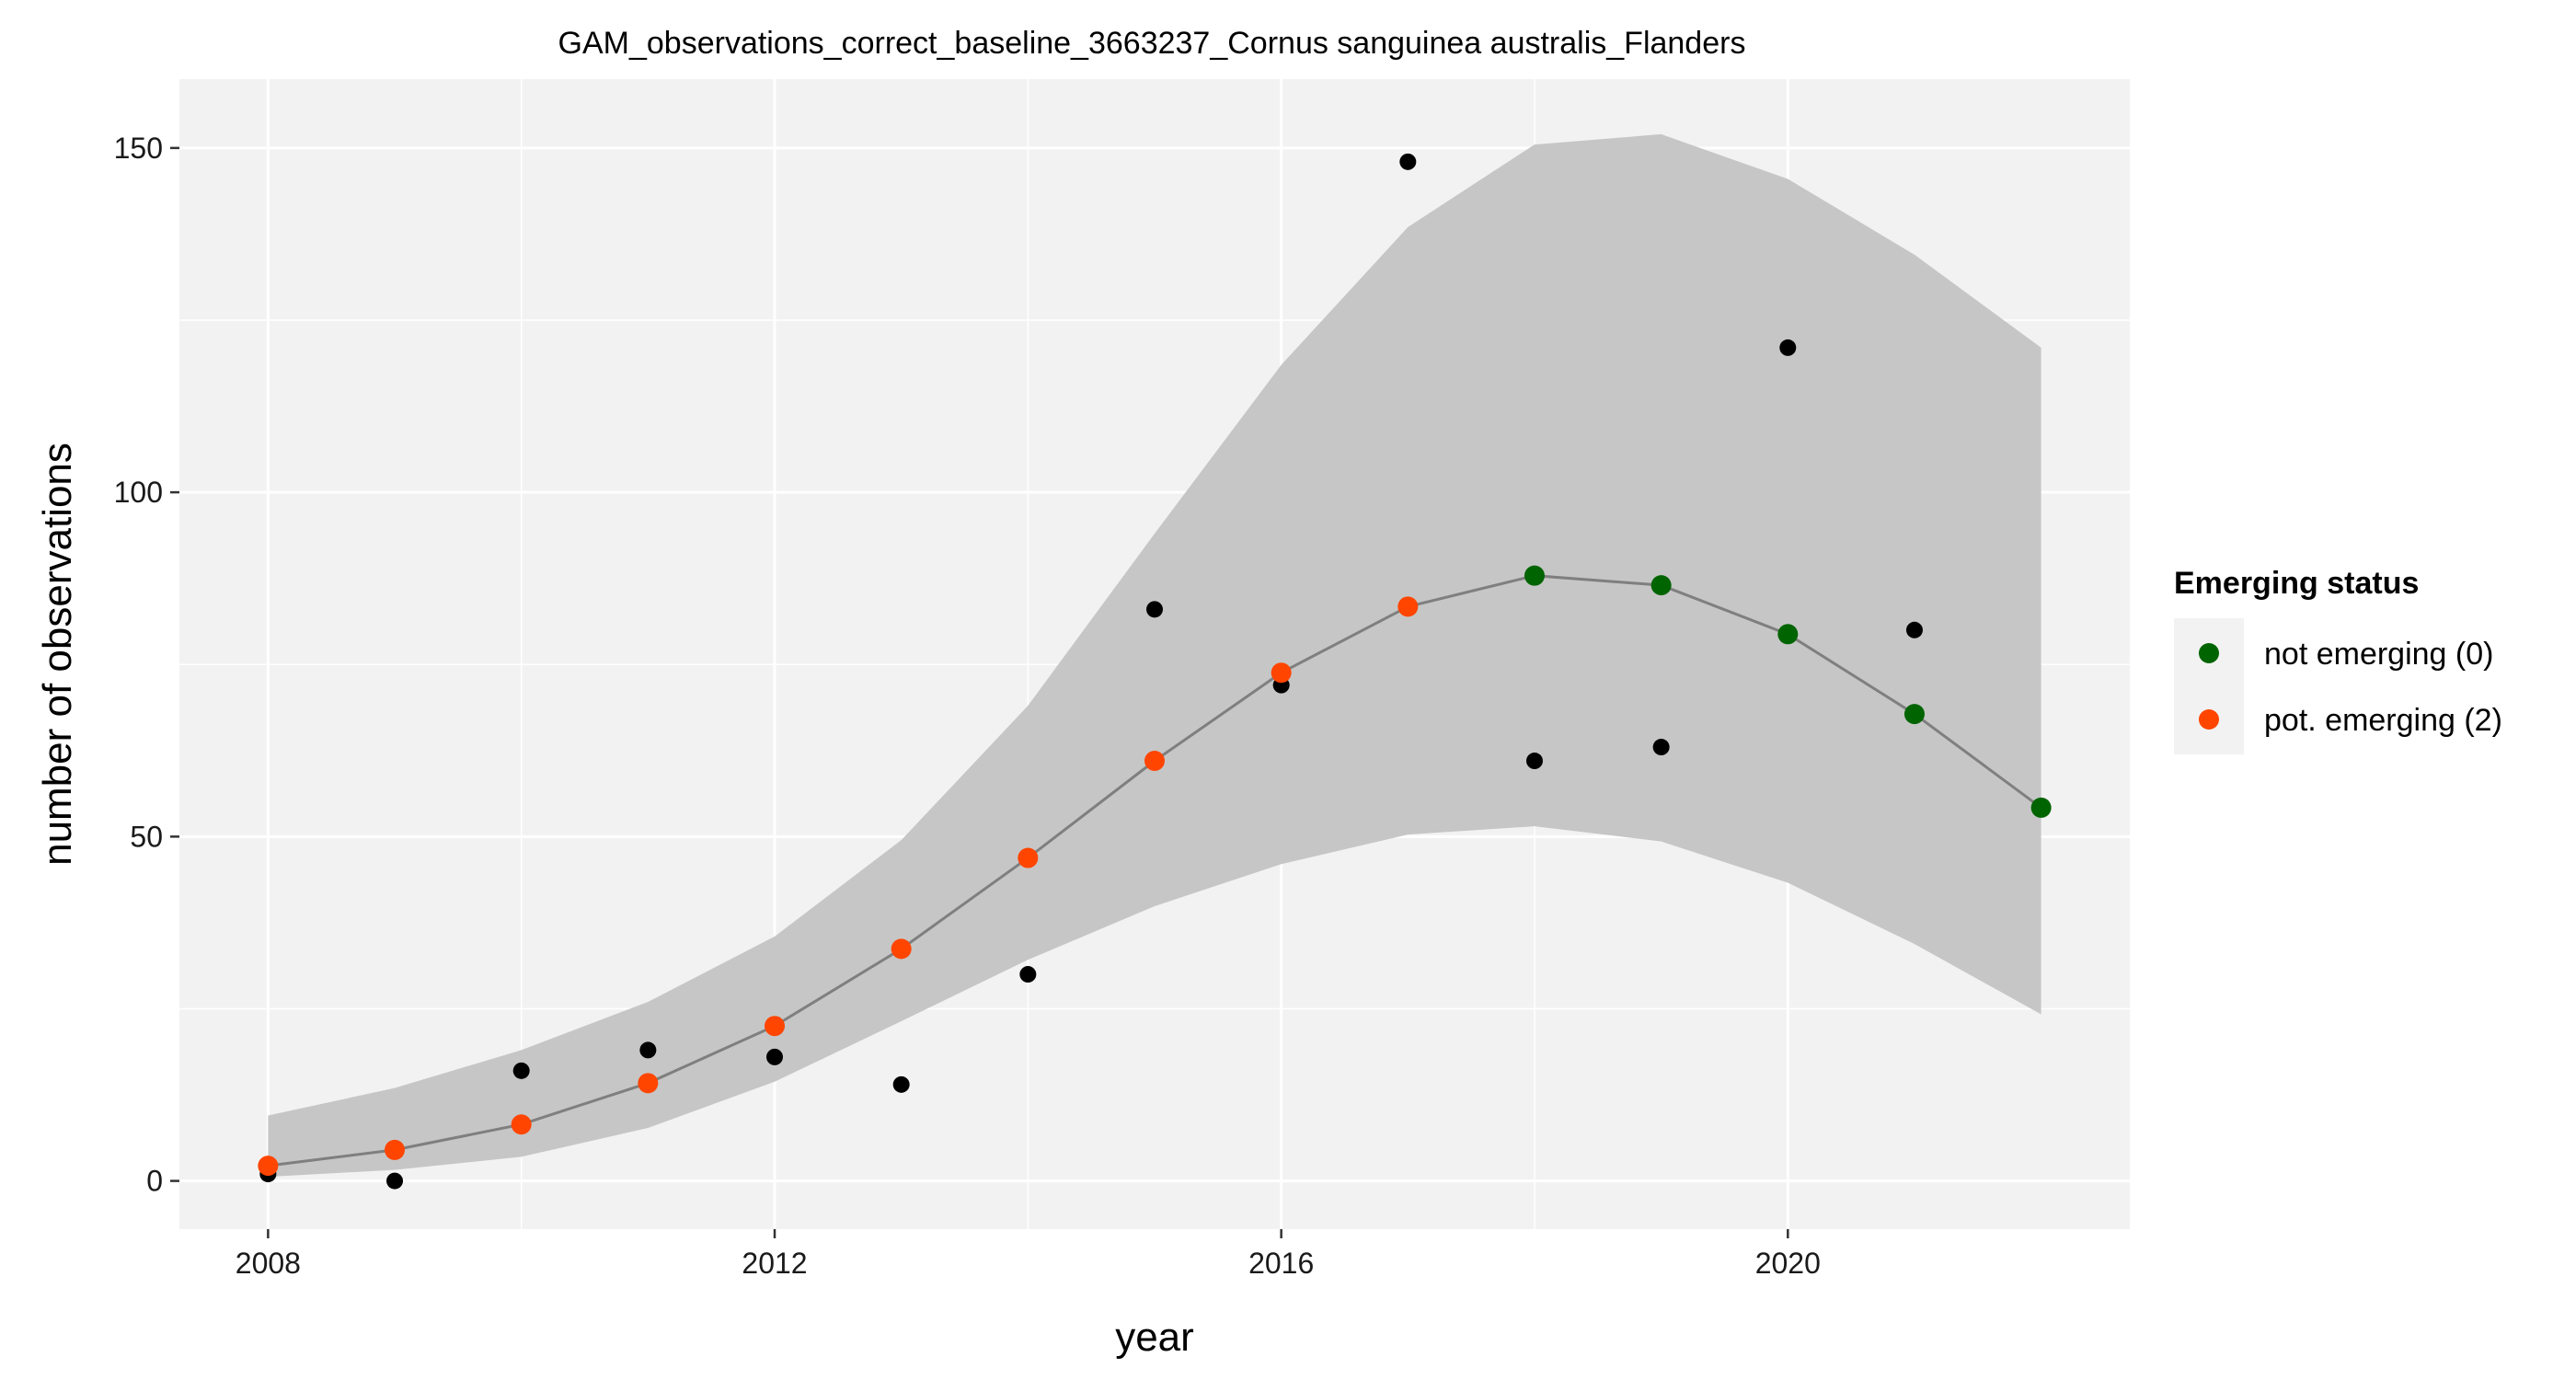 The height and width of the screenshot is (1380, 2576). What do you see at coordinates (138, 493) in the screenshot?
I see `y-tick-label: 100` at bounding box center [138, 493].